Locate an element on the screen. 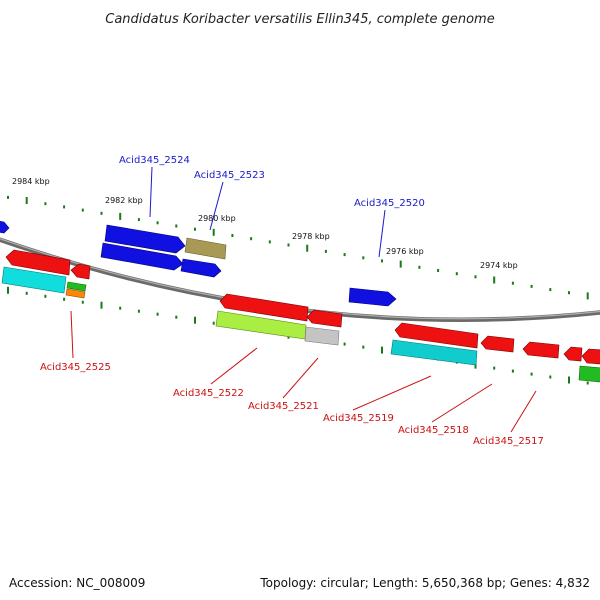 Image resolution: width=600 pixels, height=600 pixels. scale-label-2978: 2978 kbp is located at coordinates (311, 236).